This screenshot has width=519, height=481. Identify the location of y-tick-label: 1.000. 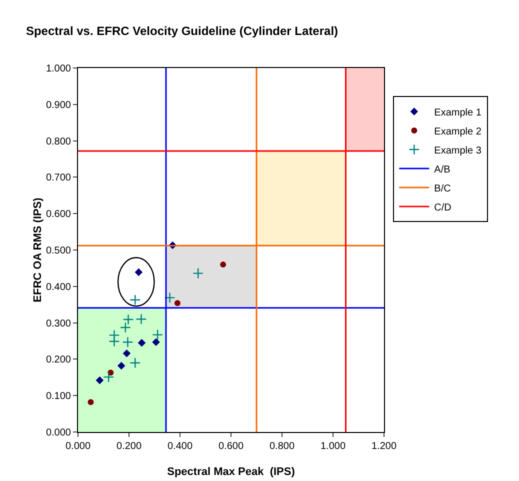
(59, 69).